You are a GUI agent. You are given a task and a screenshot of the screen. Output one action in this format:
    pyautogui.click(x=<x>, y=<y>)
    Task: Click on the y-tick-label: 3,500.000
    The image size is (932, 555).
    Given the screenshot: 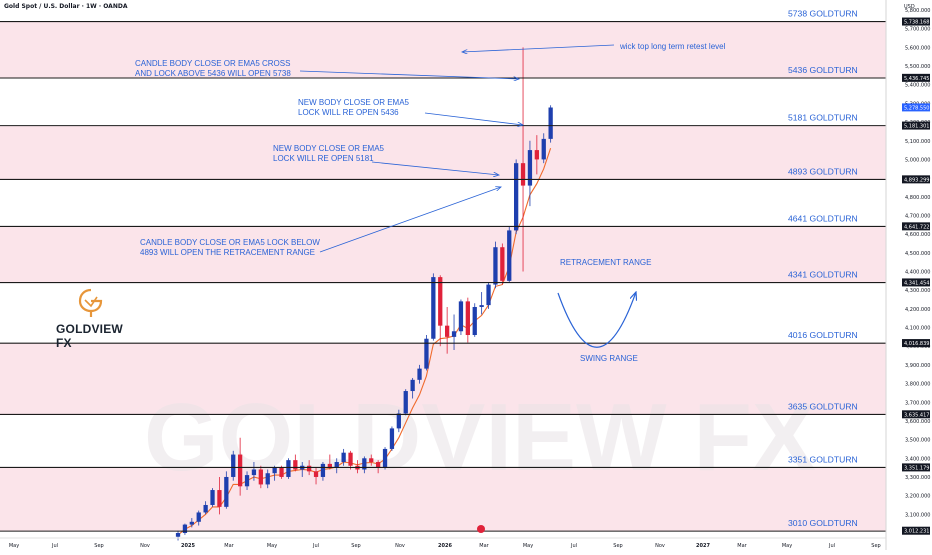 What is the action you would take?
    pyautogui.click(x=917, y=441)
    